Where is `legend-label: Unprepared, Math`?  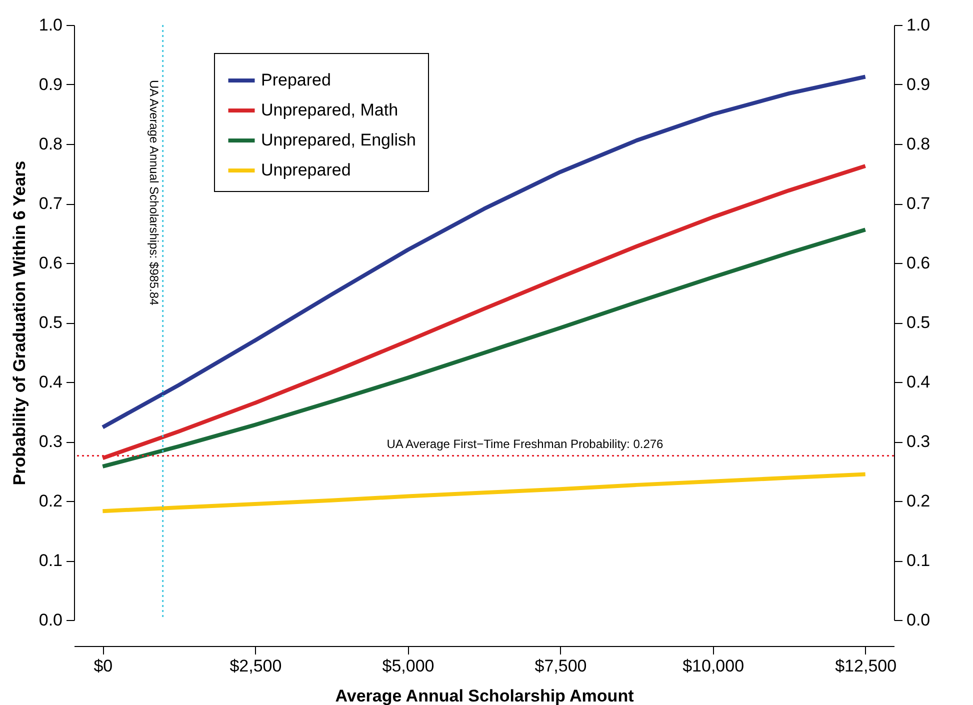 legend-label: Unprepared, Math is located at coordinates (329, 110).